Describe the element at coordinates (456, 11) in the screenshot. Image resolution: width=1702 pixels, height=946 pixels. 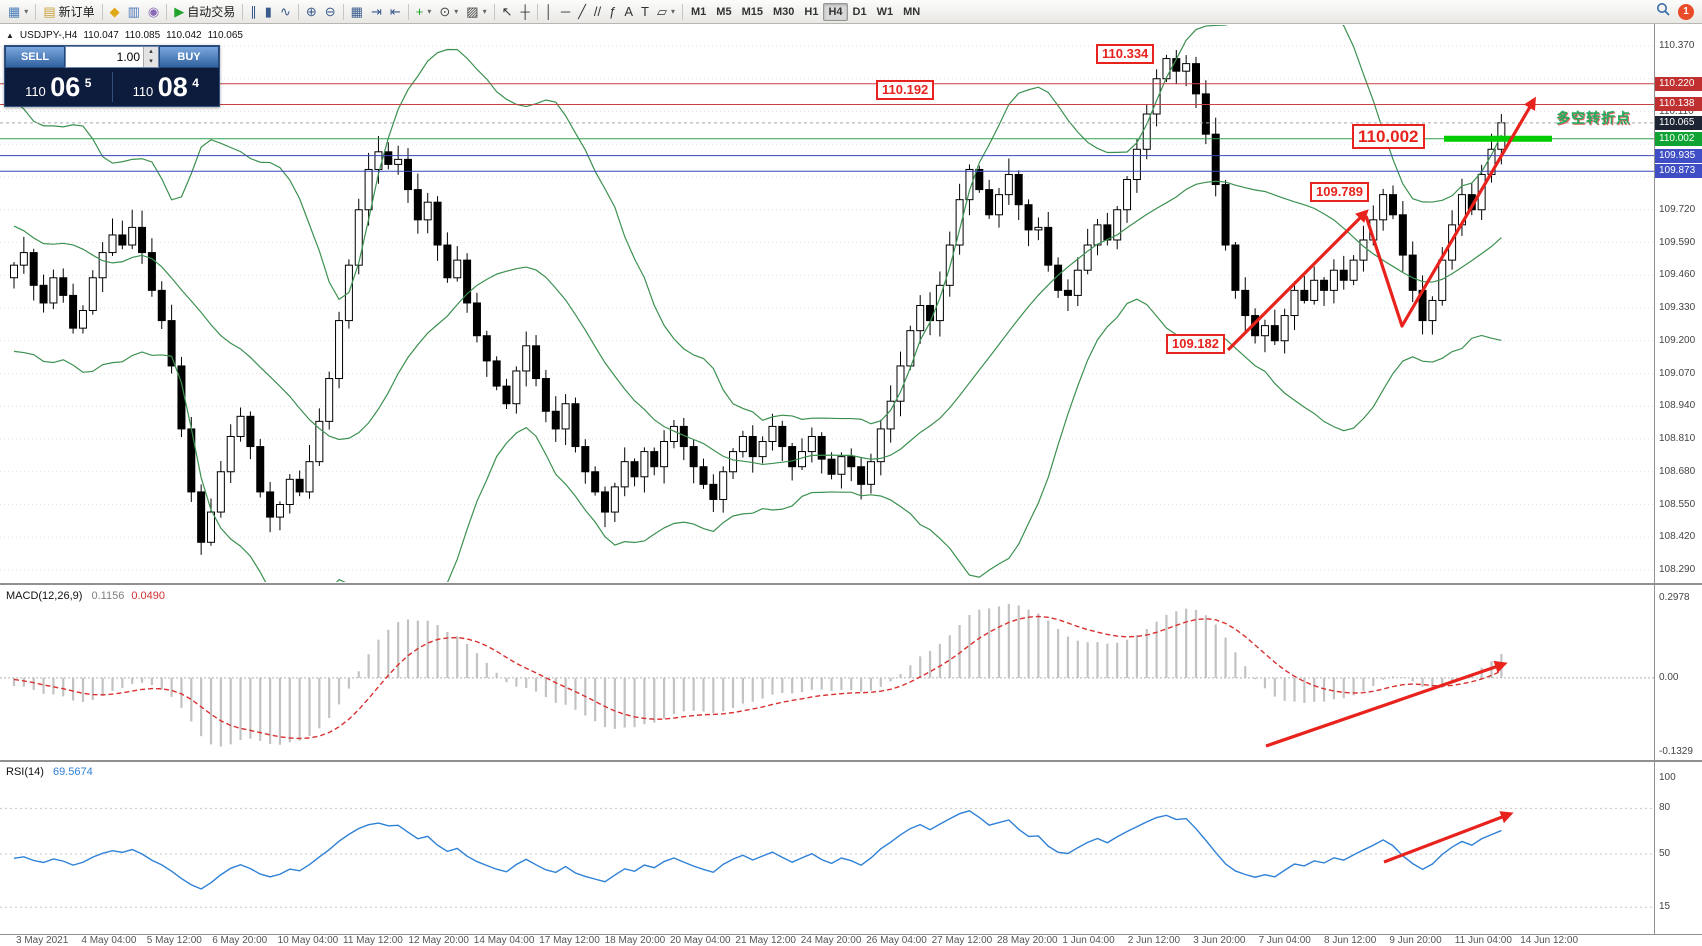
I see `periods-dropdown-icon: ▾` at that location.